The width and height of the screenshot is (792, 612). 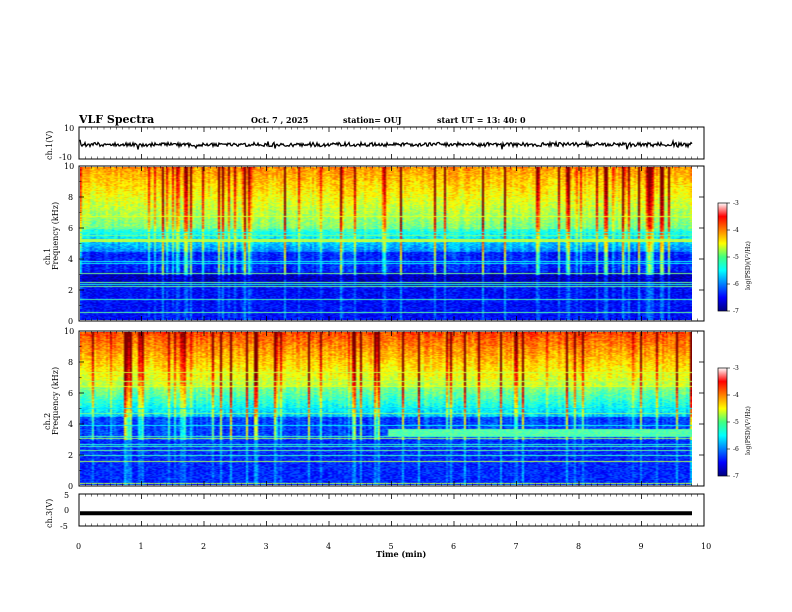 What do you see at coordinates (328, 546) in the screenshot?
I see `x-tick-label: 4` at bounding box center [328, 546].